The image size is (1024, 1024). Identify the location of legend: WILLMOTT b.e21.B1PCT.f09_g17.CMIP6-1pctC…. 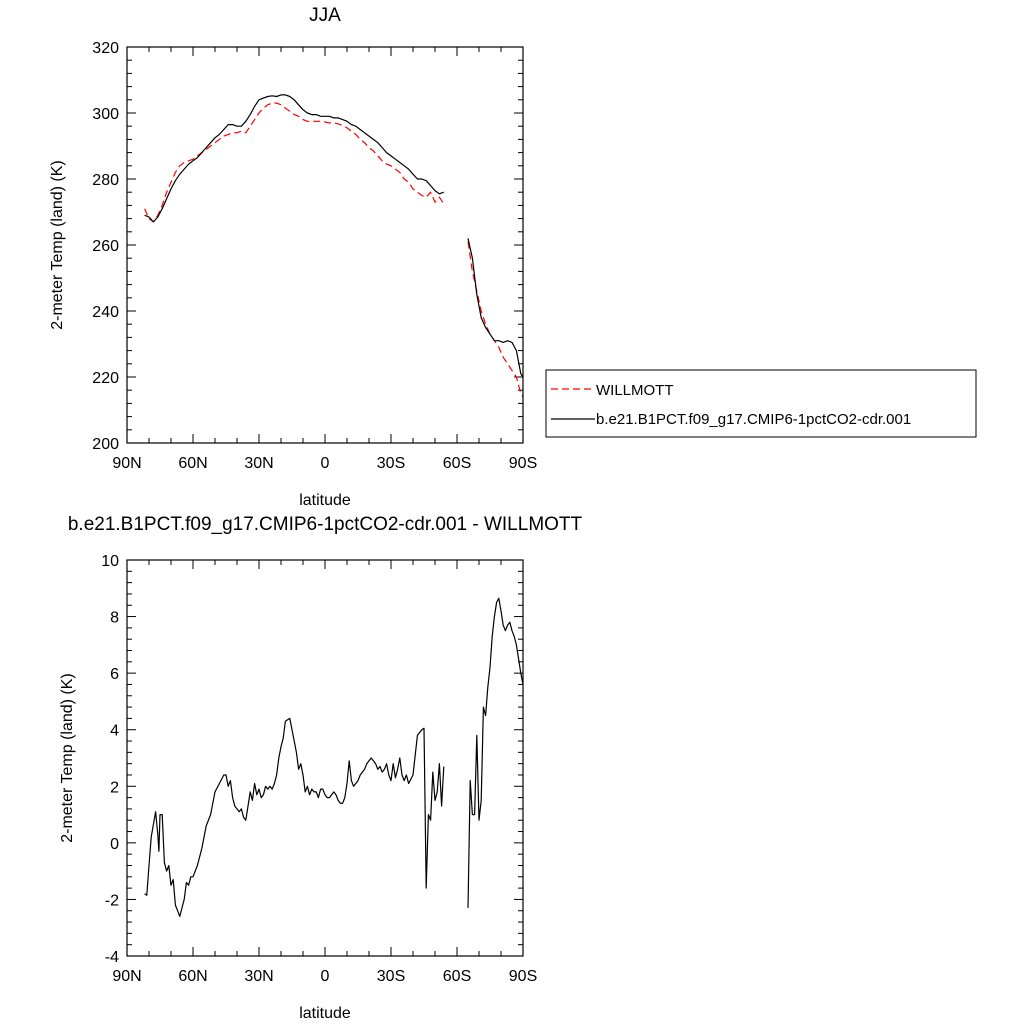
(761, 403).